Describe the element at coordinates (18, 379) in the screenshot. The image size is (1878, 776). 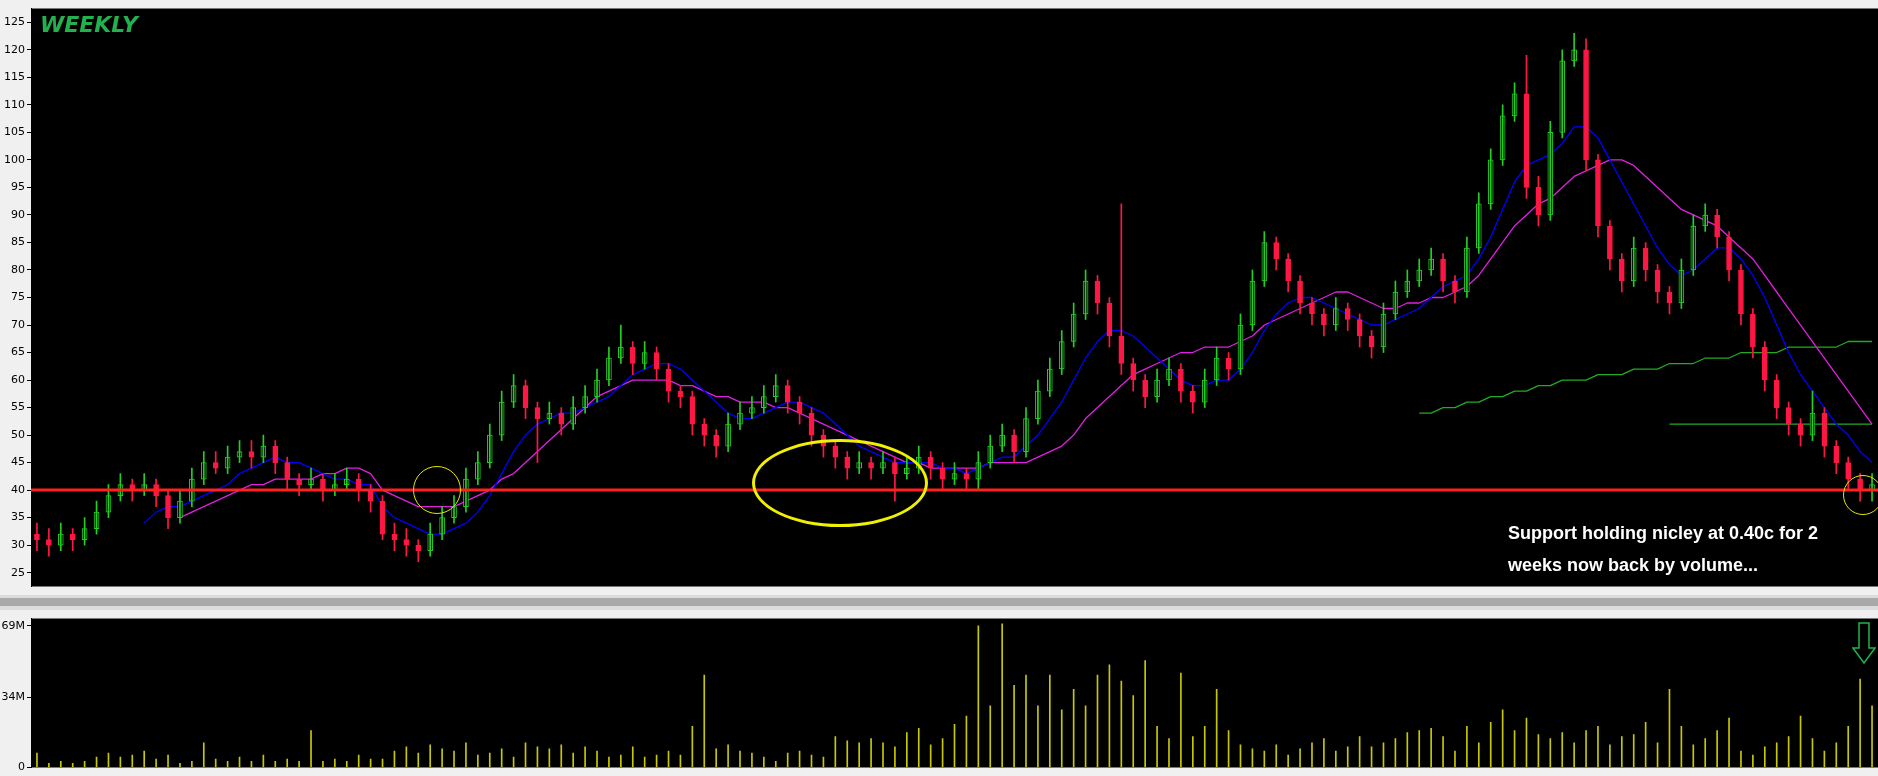
I see `y-tick-label: 60` at that location.